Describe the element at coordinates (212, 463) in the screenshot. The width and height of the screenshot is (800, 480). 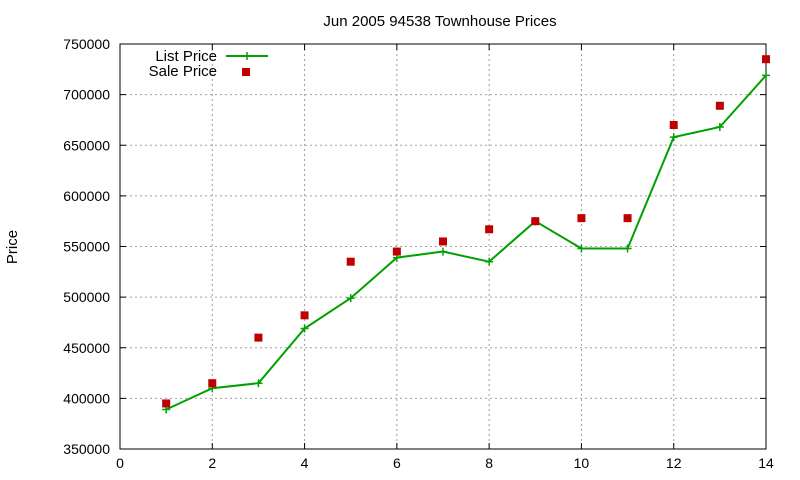
I see `x-tick-label: 2` at that location.